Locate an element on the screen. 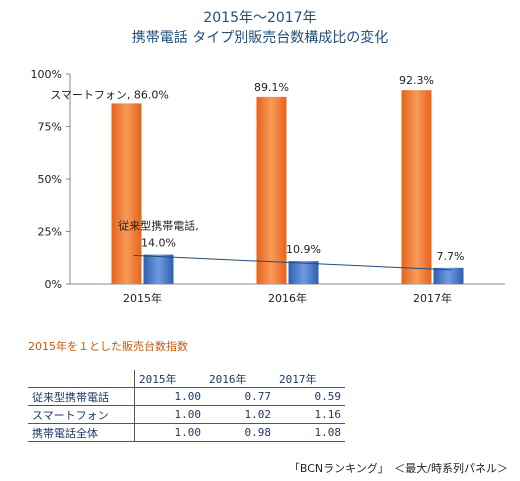 The width and height of the screenshot is (520, 481). cell-value: 1.16 is located at coordinates (310, 414).